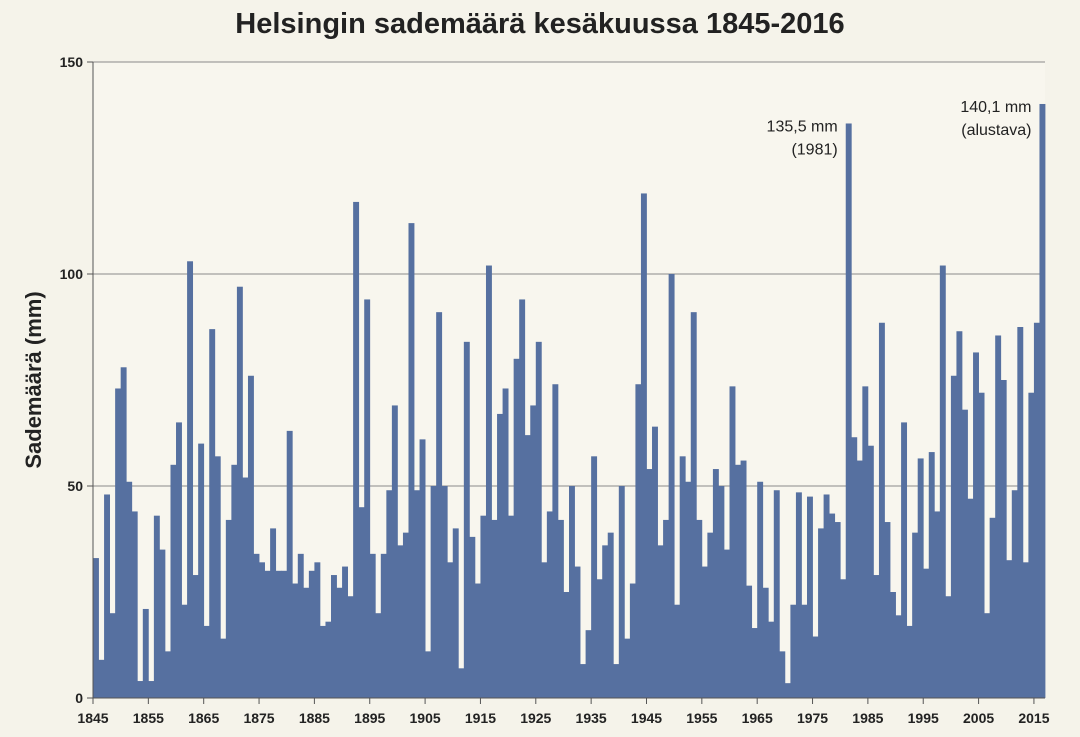  Describe the element at coordinates (1009, 629) in the screenshot. I see `bar-2010` at that location.